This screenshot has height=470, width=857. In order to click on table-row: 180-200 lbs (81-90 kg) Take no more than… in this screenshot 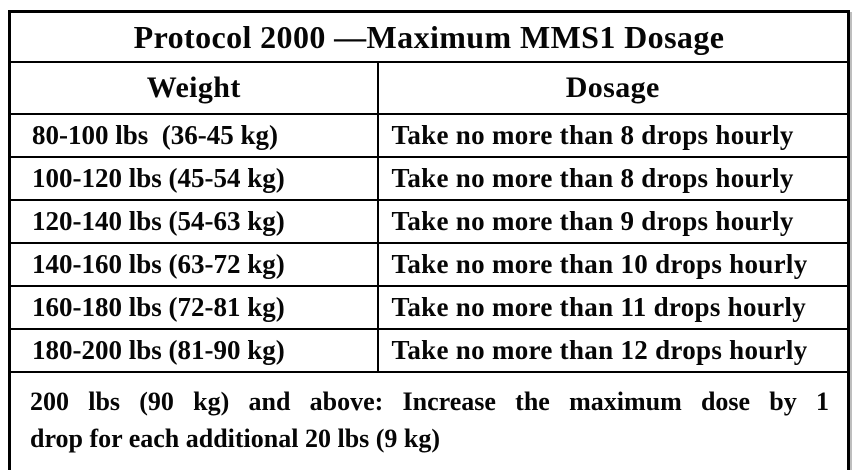, I will do `click(429, 350)`.